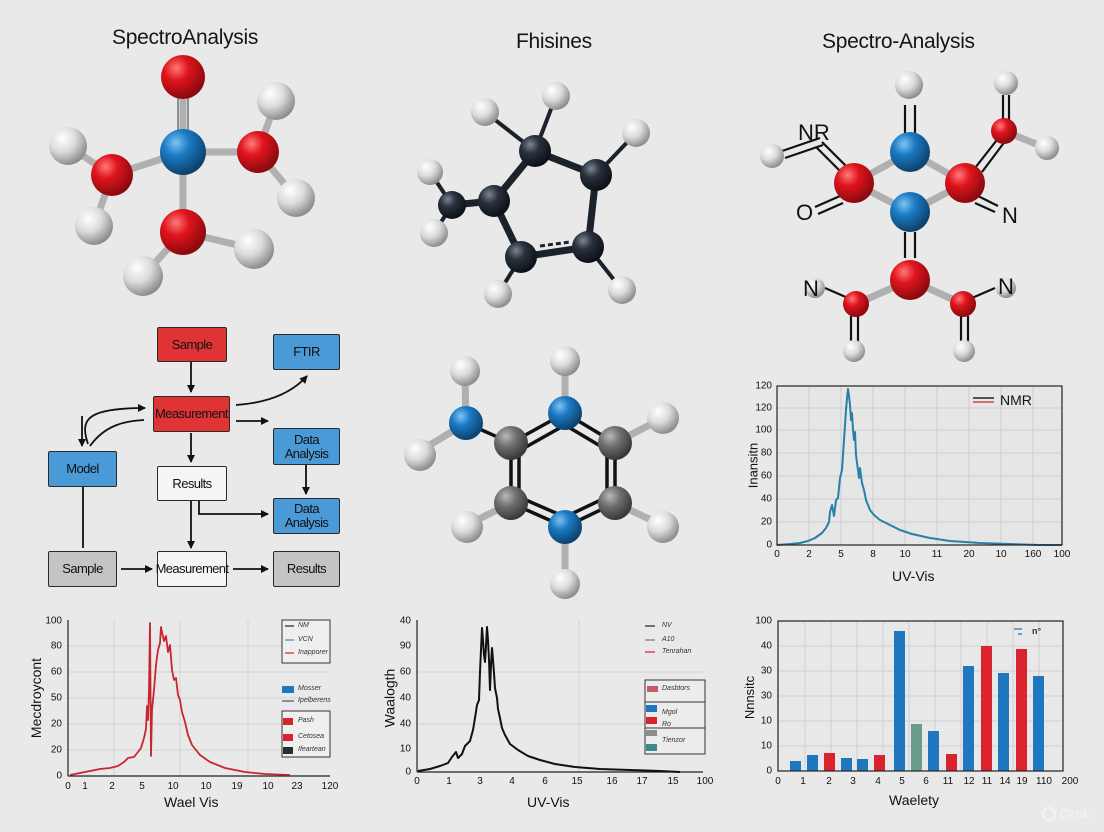 Image resolution: width=1104 pixels, height=832 pixels. Describe the element at coordinates (405, 749) in the screenshot. I see `waveligth-ytick: 10` at that location.